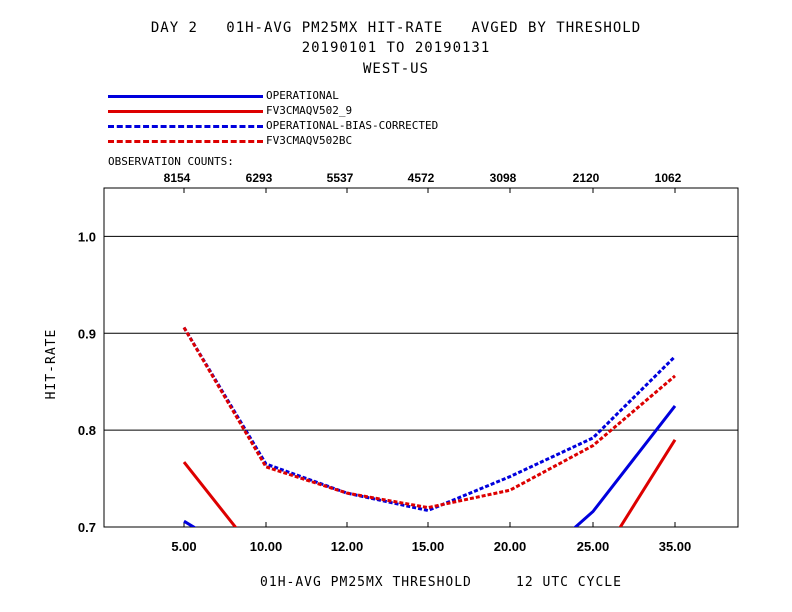 The image size is (792, 612). Describe the element at coordinates (428, 546) in the screenshot. I see `x-tick-label: 15.00` at that location.